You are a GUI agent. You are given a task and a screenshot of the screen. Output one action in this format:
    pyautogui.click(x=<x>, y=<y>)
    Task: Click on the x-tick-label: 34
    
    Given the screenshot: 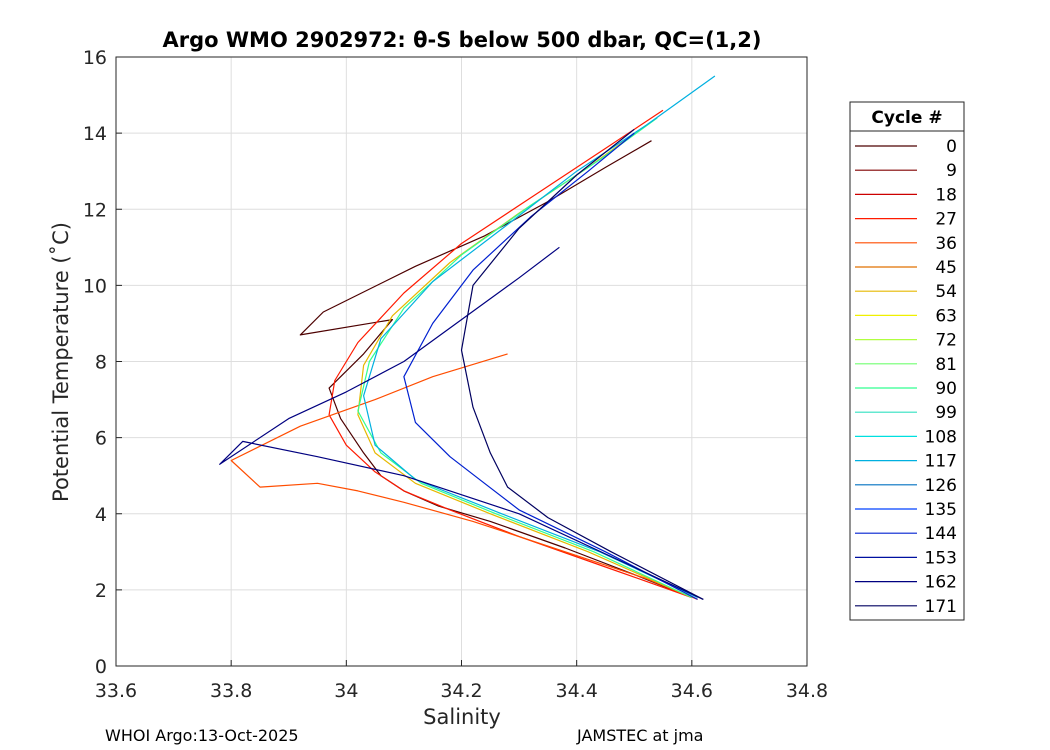 What is the action you would take?
    pyautogui.click(x=346, y=691)
    